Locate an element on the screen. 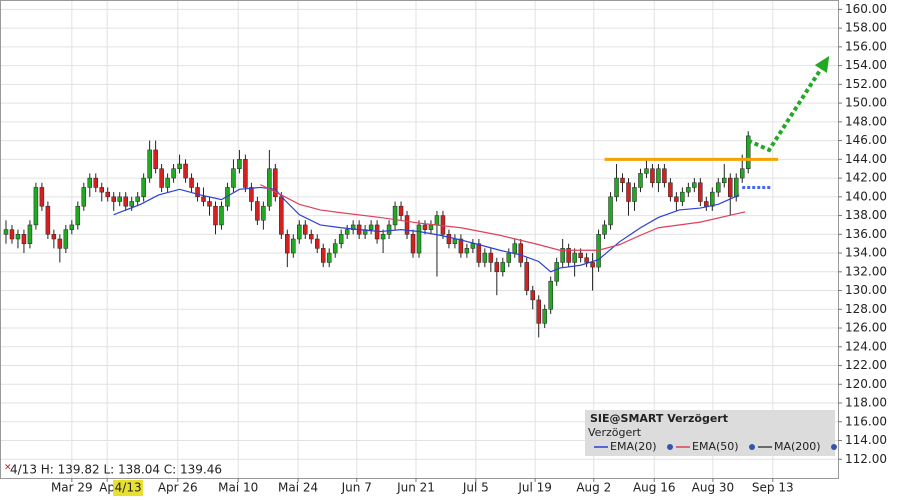 Image resolution: width=900 pixels, height=500 pixels. y-tick-label: 142.00 is located at coordinates (866, 178).